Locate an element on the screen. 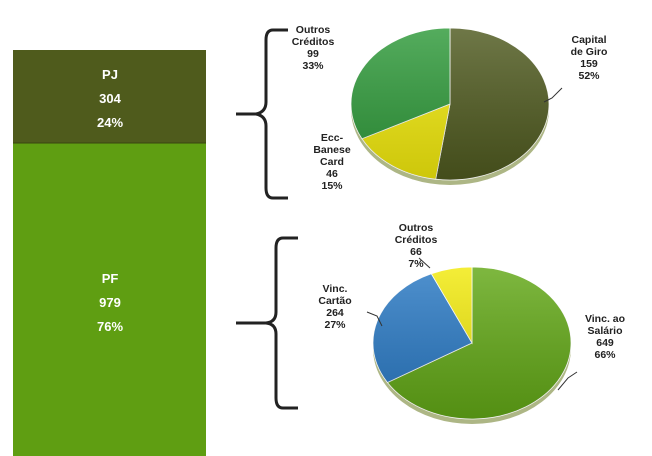  svg-text: 649 is located at coordinates (605, 343).